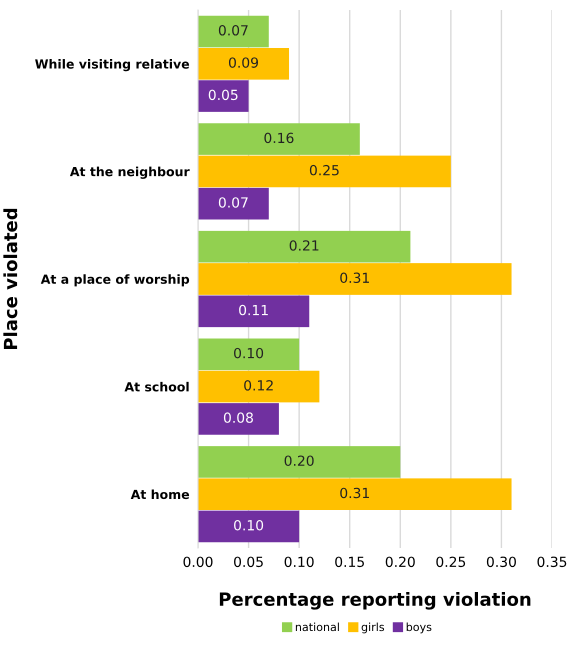 The image size is (568, 648). I want to click on data-label: 0.16, so click(279, 138).